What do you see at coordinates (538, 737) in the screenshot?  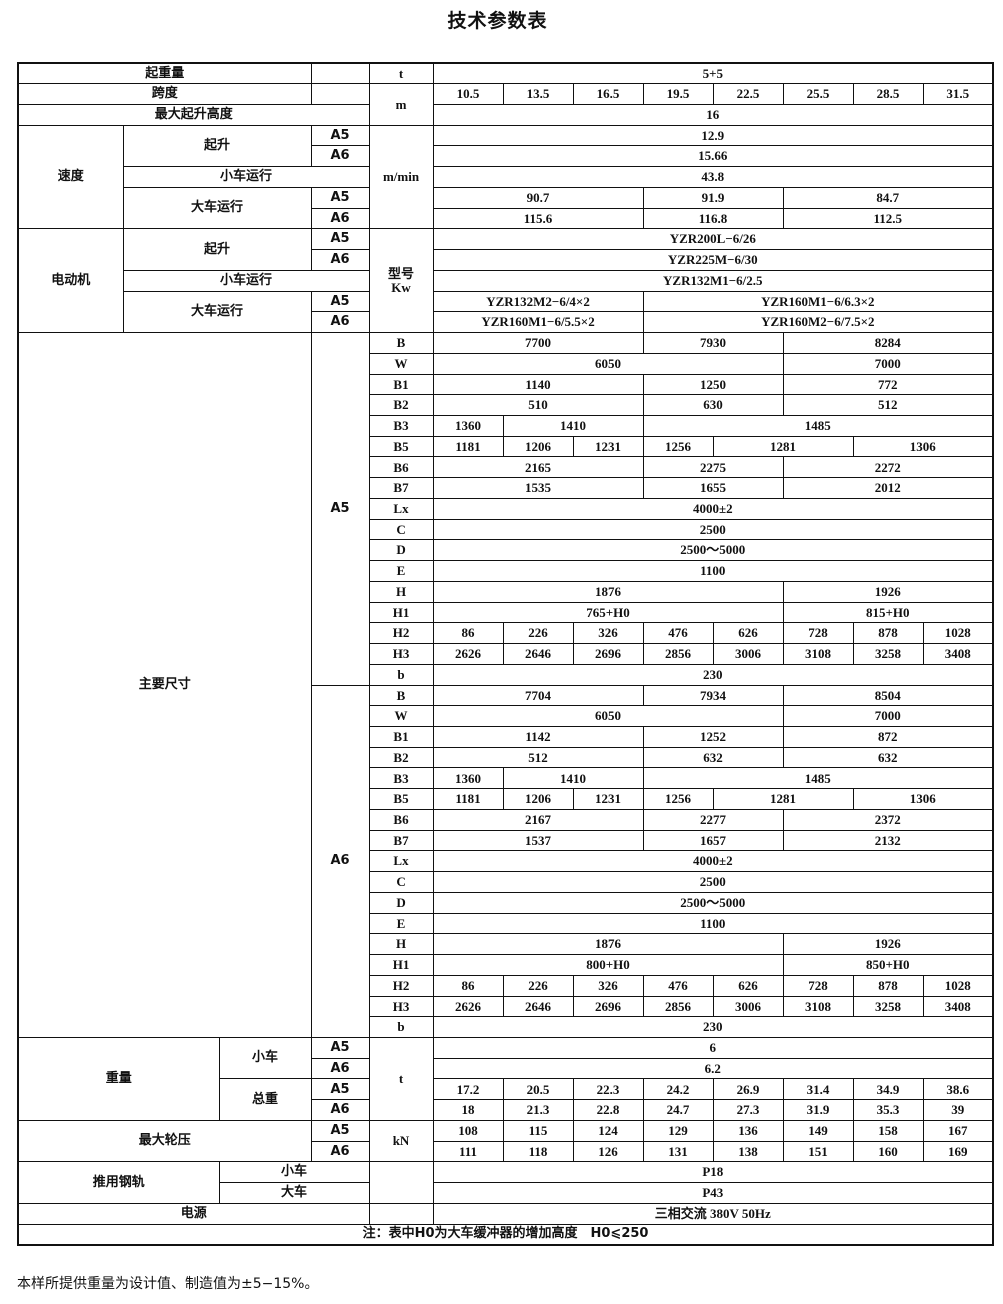 I see `value-cell: 1142` at bounding box center [538, 737].